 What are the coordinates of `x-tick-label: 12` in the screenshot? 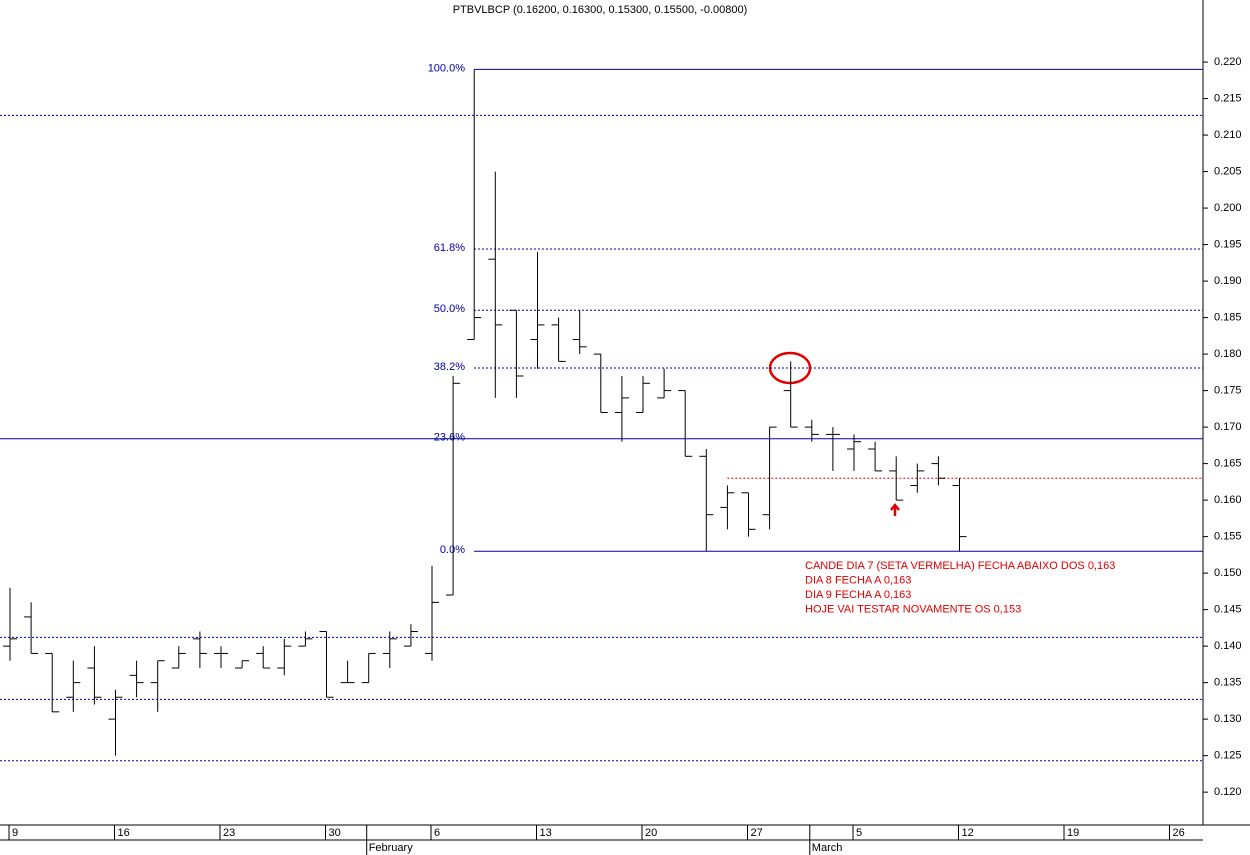 It's located at (968, 833).